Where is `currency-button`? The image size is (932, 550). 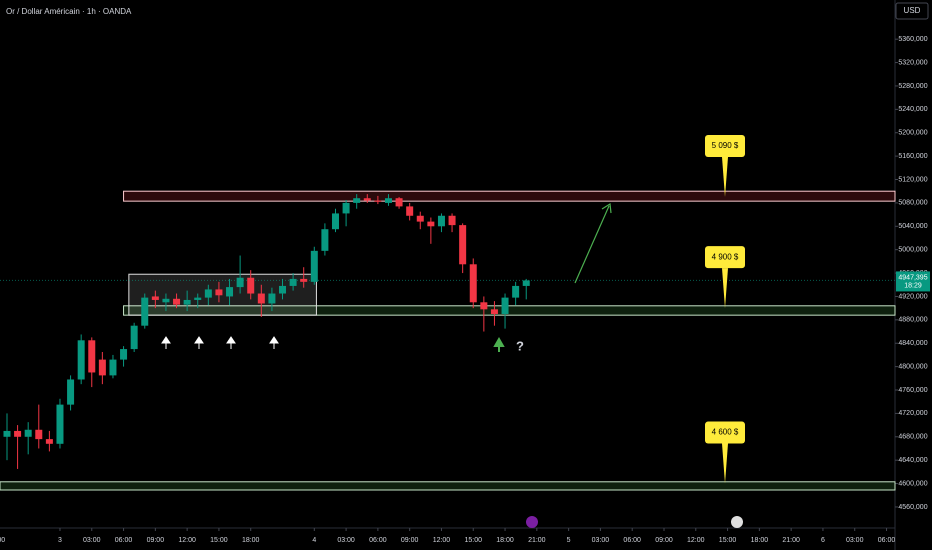 currency-button is located at coordinates (912, 11).